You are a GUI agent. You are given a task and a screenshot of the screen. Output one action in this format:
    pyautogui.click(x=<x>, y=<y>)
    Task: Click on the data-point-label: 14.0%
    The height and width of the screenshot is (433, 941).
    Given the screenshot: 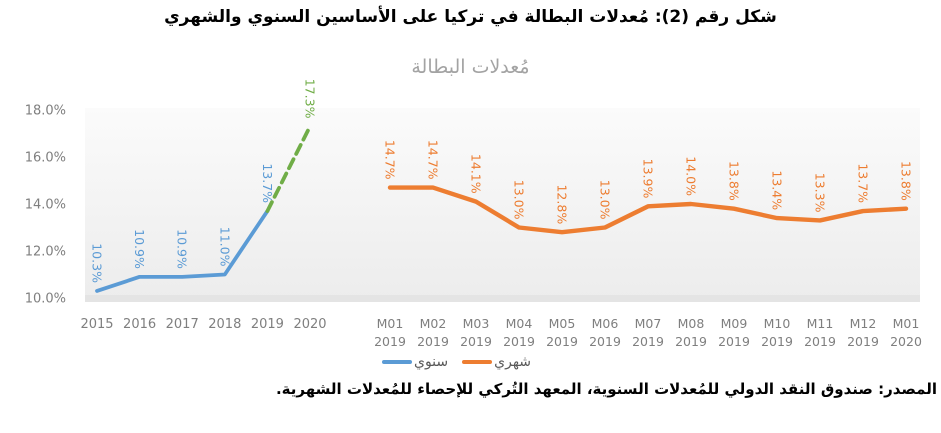 What is the action you would take?
    pyautogui.click(x=691, y=176)
    